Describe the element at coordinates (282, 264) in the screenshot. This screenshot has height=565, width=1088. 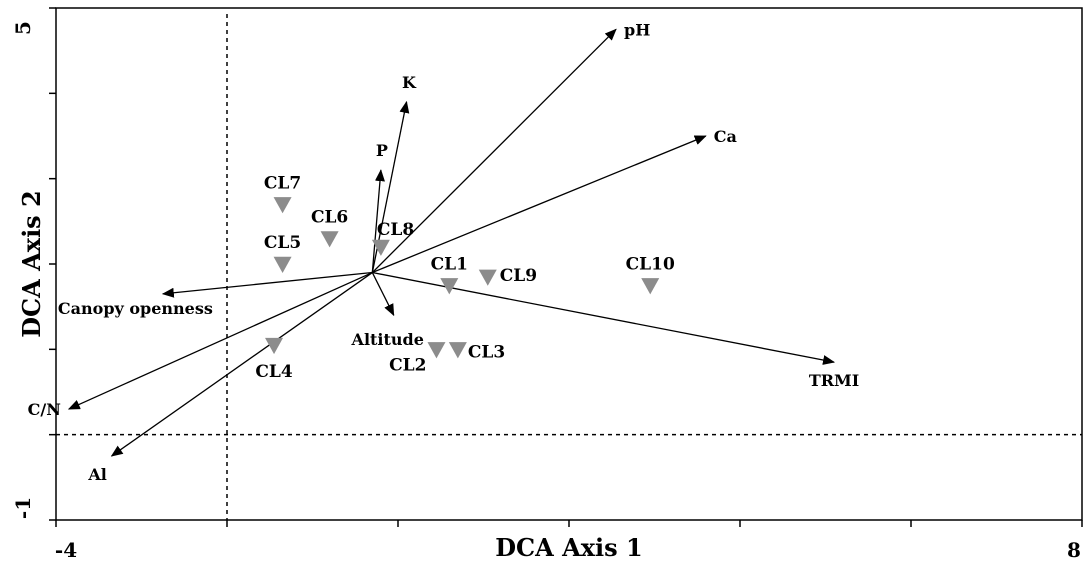
I see `point-marker-cl5` at that location.